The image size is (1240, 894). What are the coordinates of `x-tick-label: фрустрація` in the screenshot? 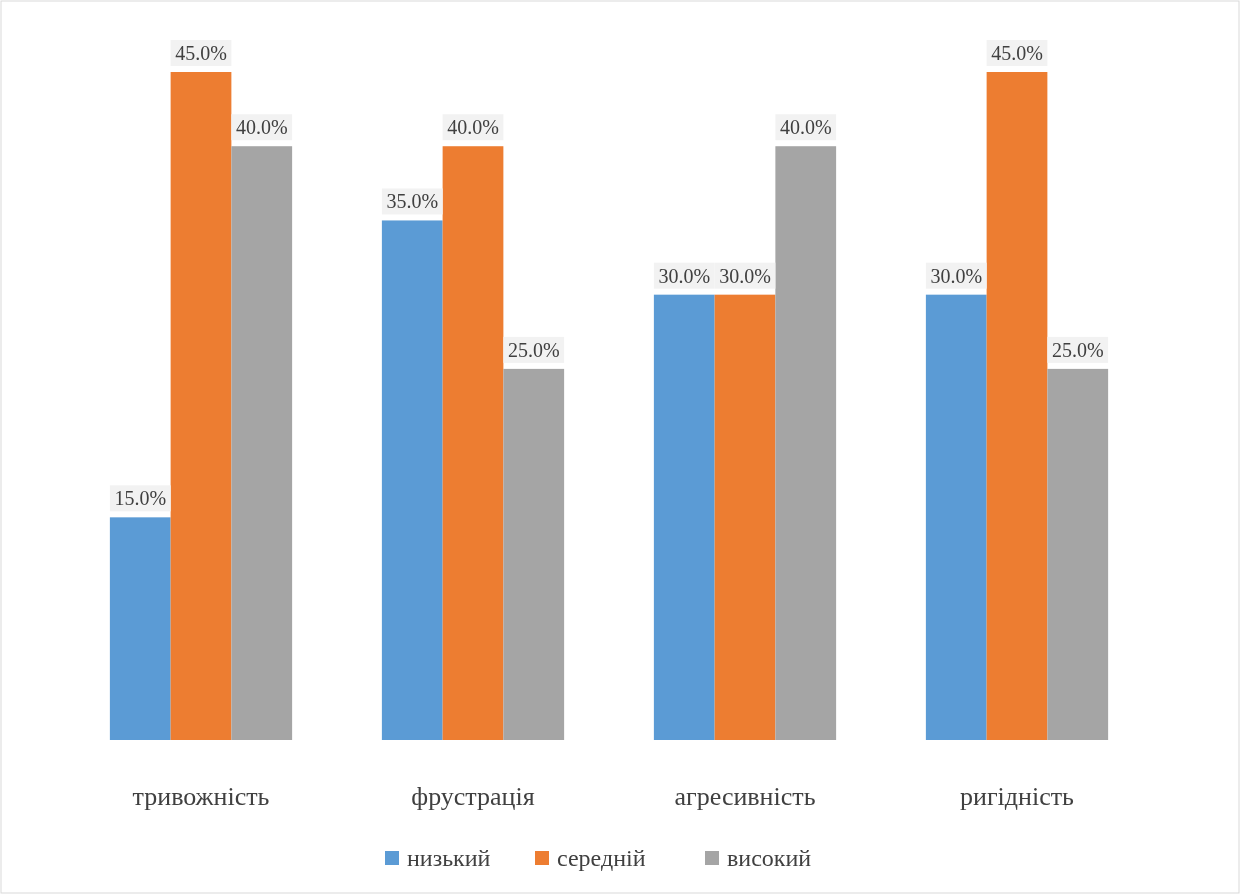 It's located at (473, 796).